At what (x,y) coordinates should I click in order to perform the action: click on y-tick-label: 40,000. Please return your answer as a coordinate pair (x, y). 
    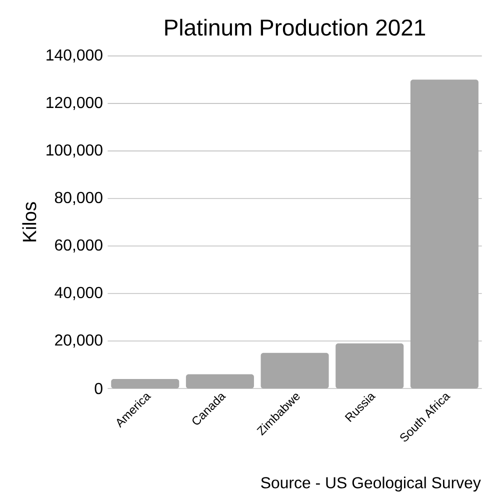
    Looking at the image, I should click on (78, 293).